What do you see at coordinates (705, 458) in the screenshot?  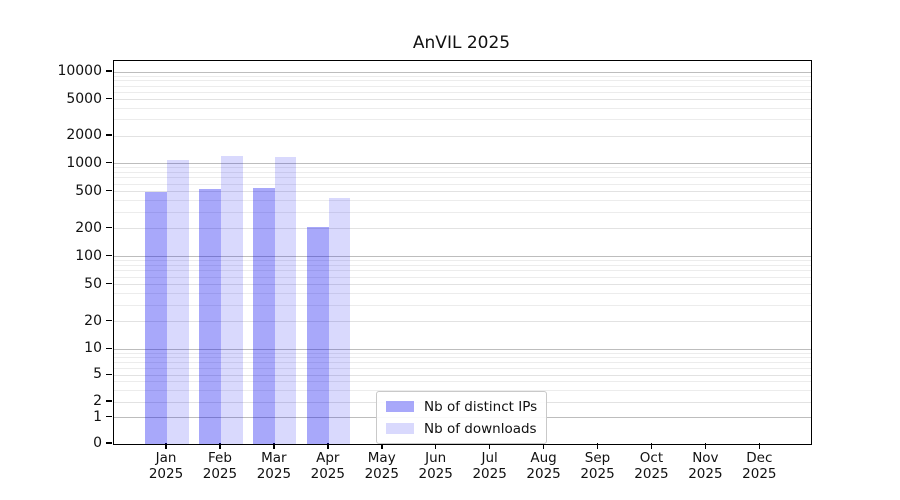 I see `month-name: Nov` at bounding box center [705, 458].